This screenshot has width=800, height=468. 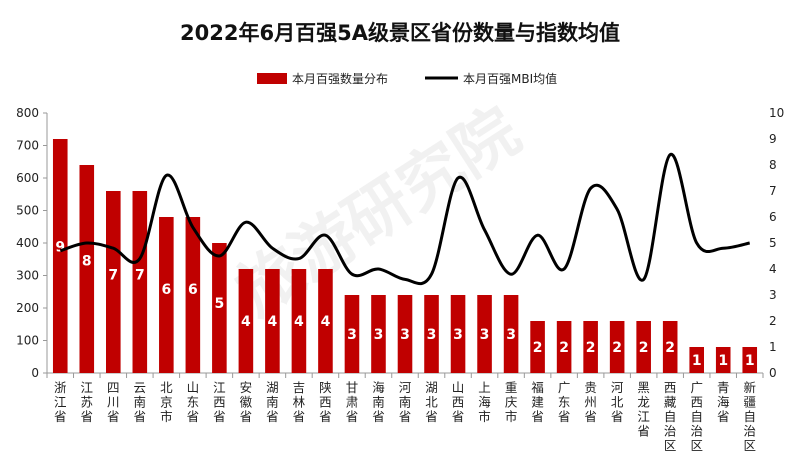 I want to click on category-label: 重庆市, so click(x=511, y=402).